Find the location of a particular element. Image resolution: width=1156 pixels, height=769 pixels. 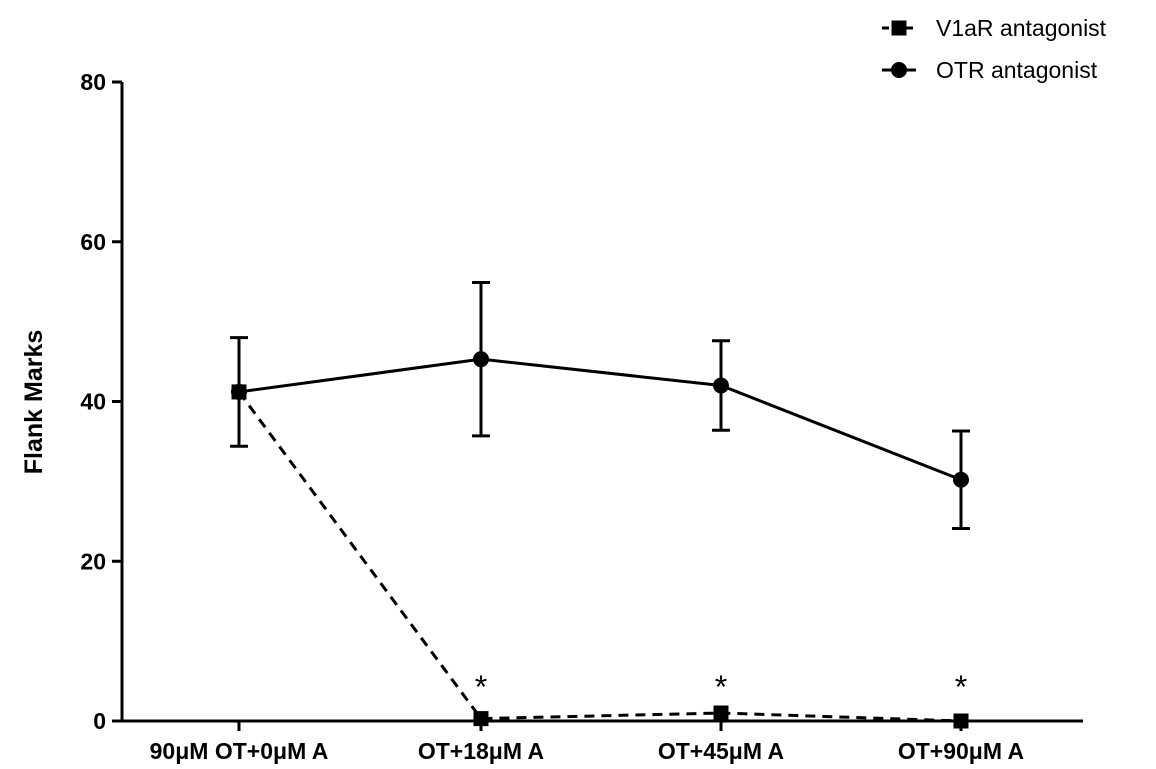

series-line is located at coordinates (600, 419).